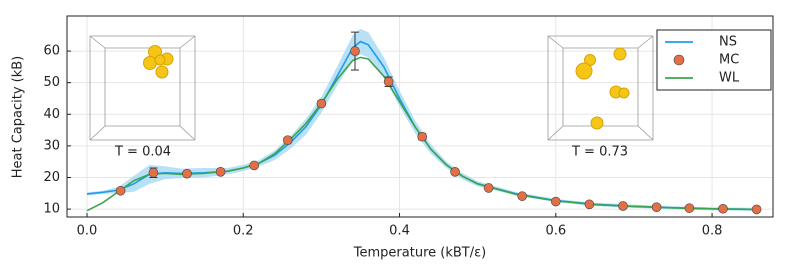 This screenshot has height=266, width=797. What do you see at coordinates (51, 177) in the screenshot?
I see `y-tick-label: 20` at bounding box center [51, 177].